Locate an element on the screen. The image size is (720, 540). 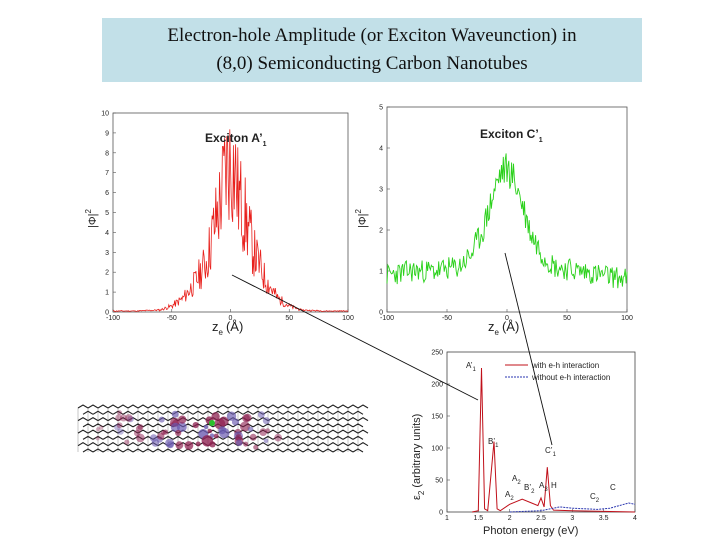
chart-c-ytick-label: 0 is located at coordinates (381, 313).